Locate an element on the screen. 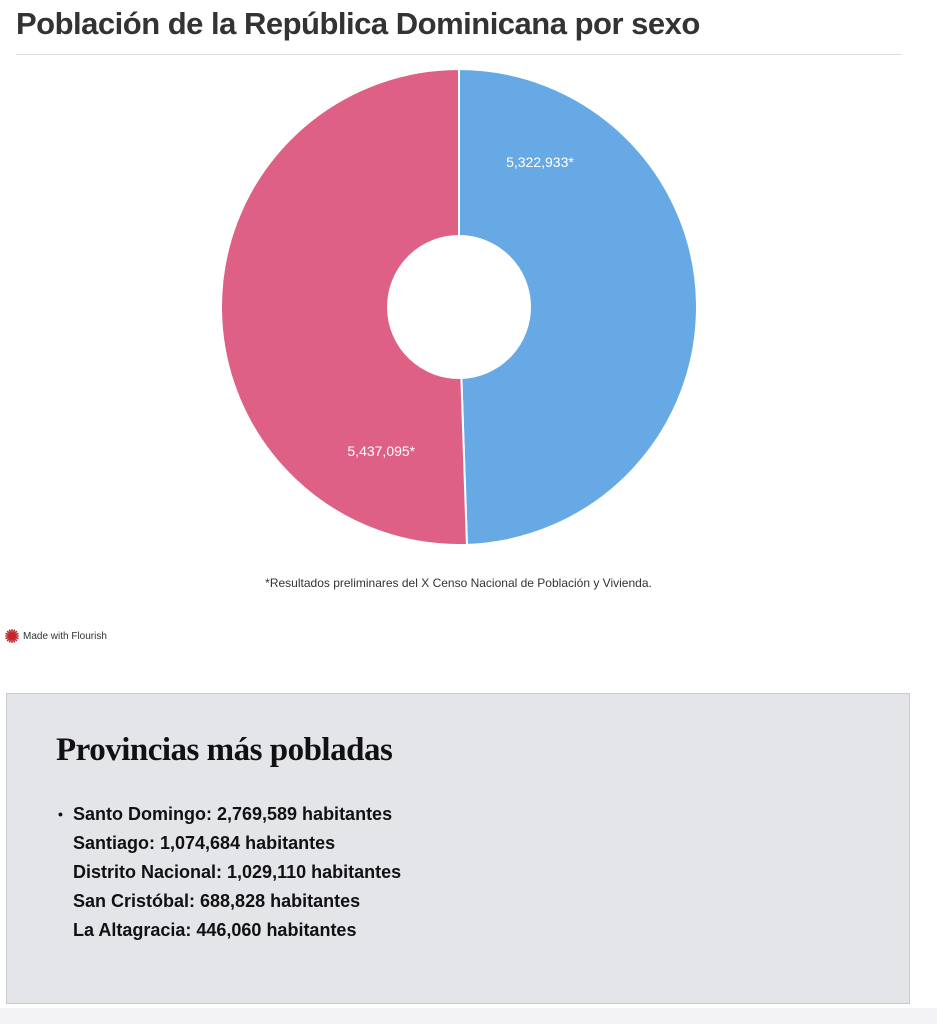 This screenshot has height=1024, width=937. slice-data-label-1: 5,437,095* is located at coordinates (381, 451).